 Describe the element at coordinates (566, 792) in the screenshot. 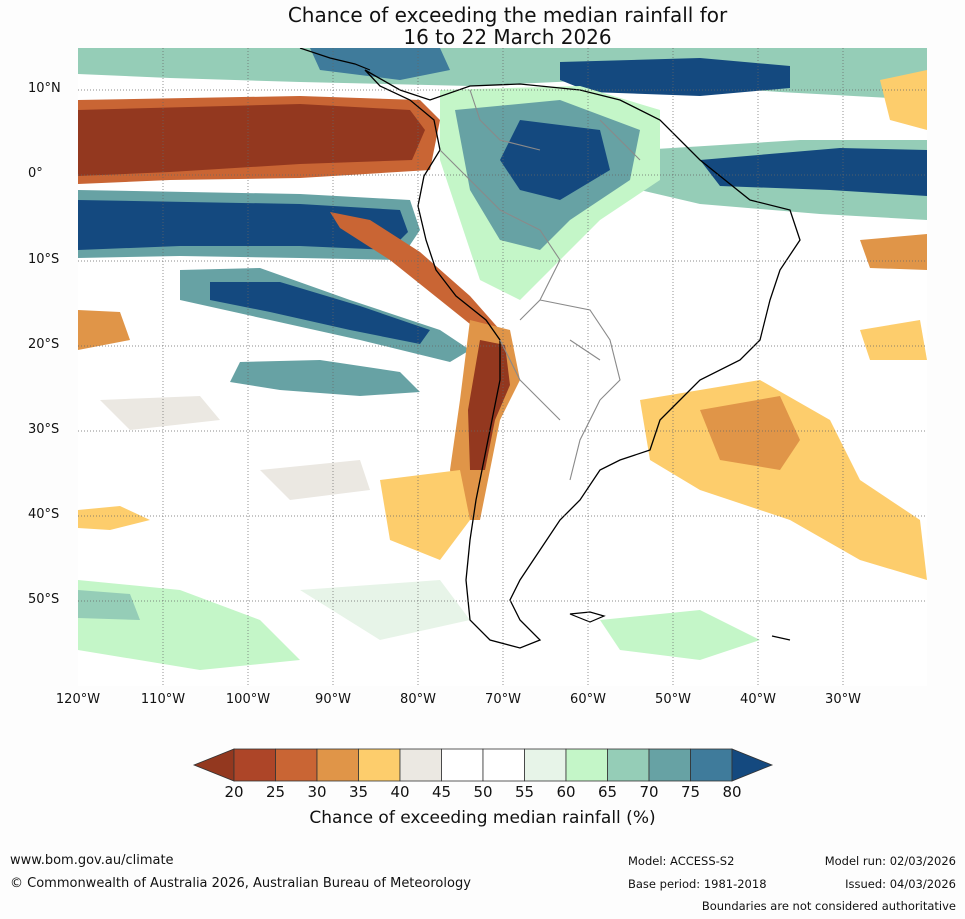

I see `colorbar-tick-60: 60` at that location.